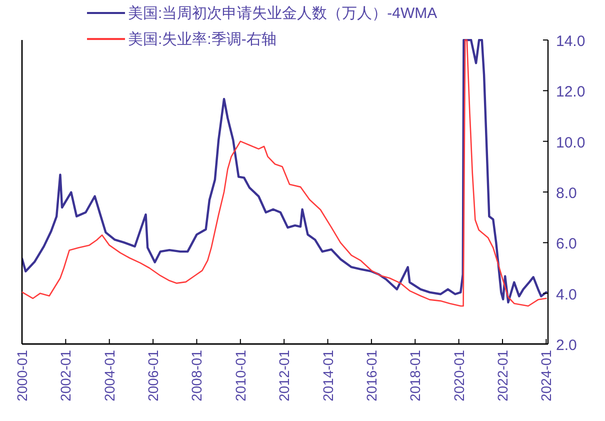 This screenshot has width=605, height=421. I want to click on y2-tick-label: 14.0, so click(571, 41).